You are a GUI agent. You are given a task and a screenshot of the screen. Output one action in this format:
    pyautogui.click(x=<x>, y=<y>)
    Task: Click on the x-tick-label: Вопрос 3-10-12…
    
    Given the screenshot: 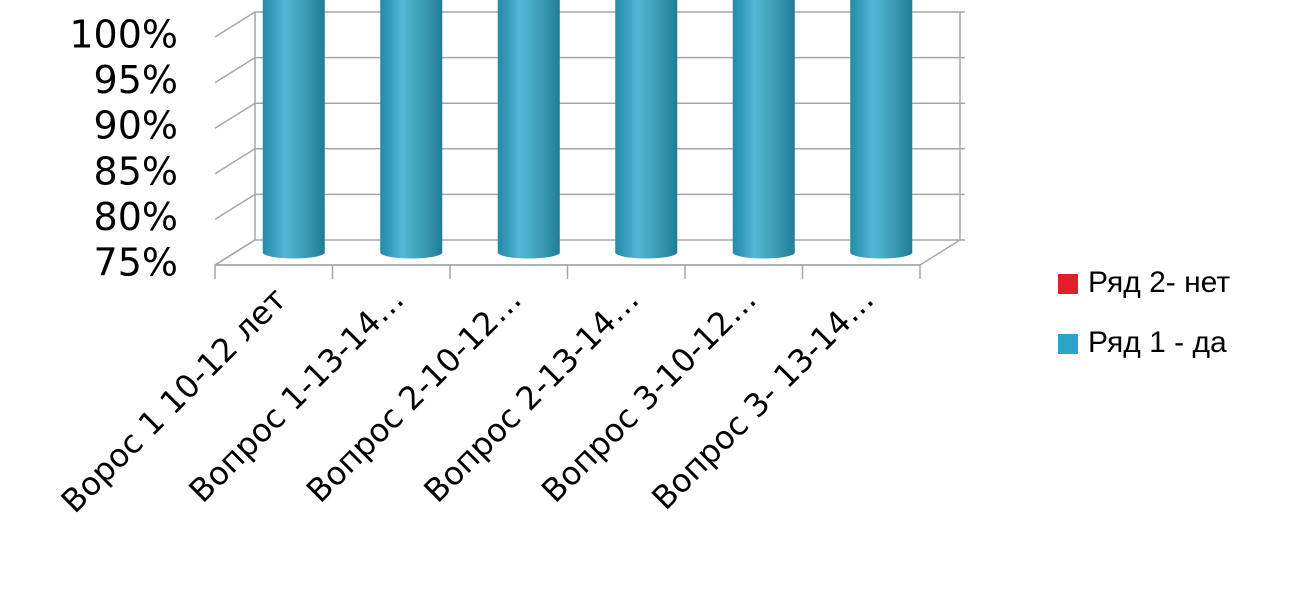 What is the action you would take?
    pyautogui.click(x=649, y=395)
    